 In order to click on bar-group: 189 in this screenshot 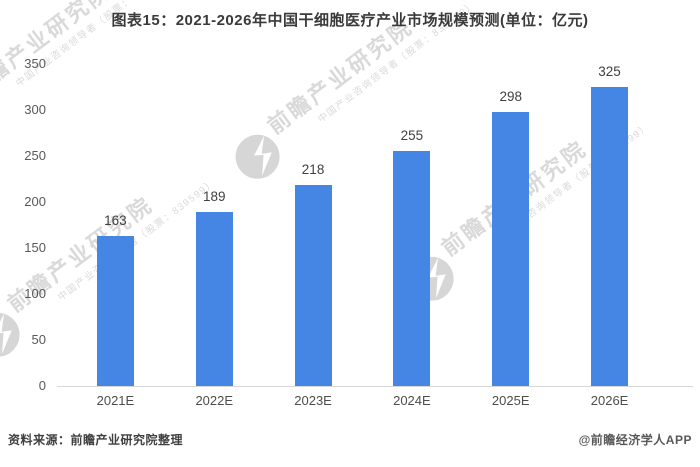, I will do `click(214, 225)`.